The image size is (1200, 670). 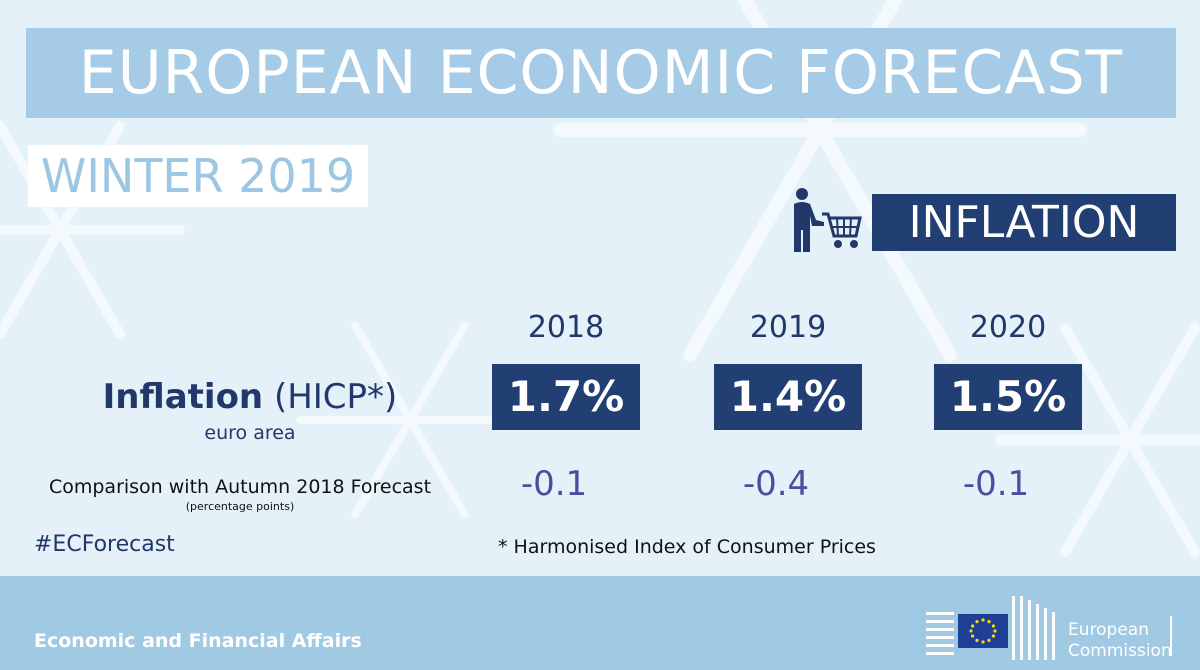 What do you see at coordinates (828, 220) in the screenshot?
I see `shopping-cart-person-icon` at bounding box center [828, 220].